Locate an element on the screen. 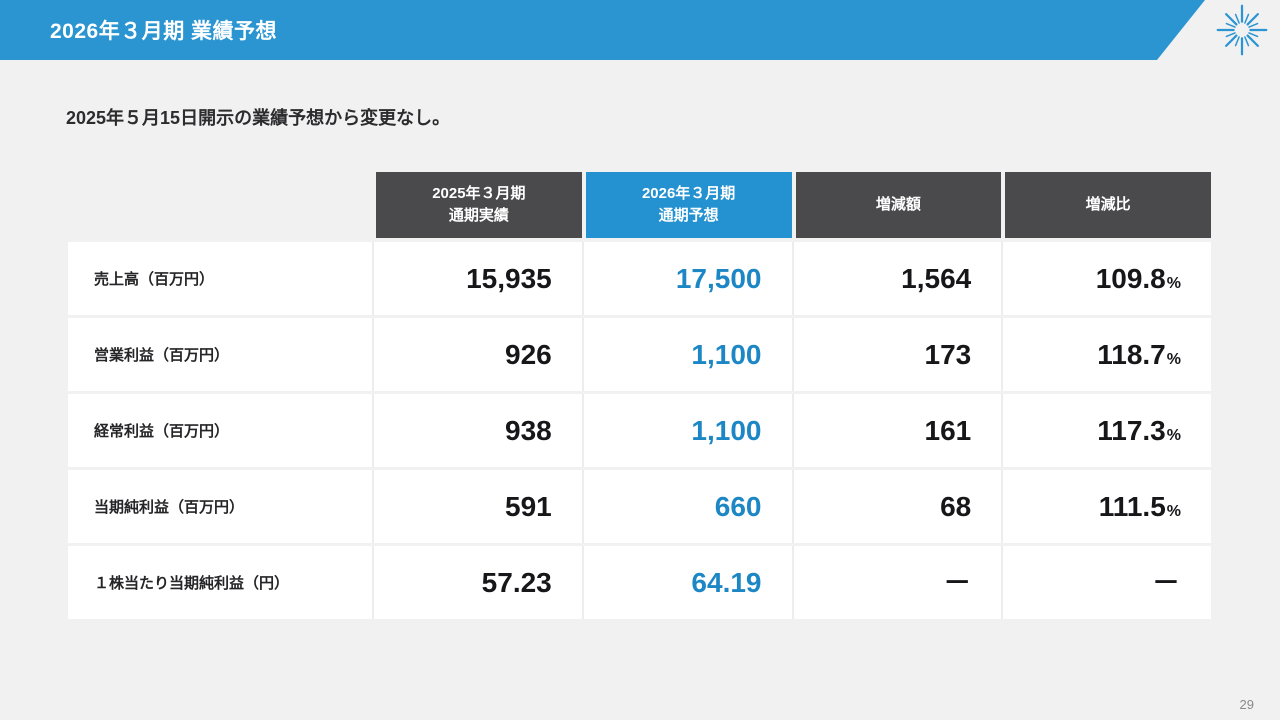 This screenshot has width=1280, height=720. header-forecast-fy2026: 2026年３月期 通期予想 is located at coordinates (688, 205).